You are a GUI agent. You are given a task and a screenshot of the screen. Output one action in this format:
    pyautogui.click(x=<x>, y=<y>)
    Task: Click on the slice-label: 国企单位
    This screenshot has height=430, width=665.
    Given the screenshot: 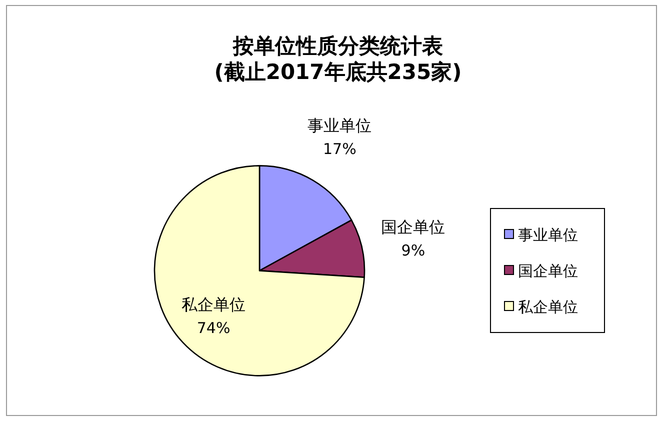 What is the action you would take?
    pyautogui.click(x=413, y=226)
    